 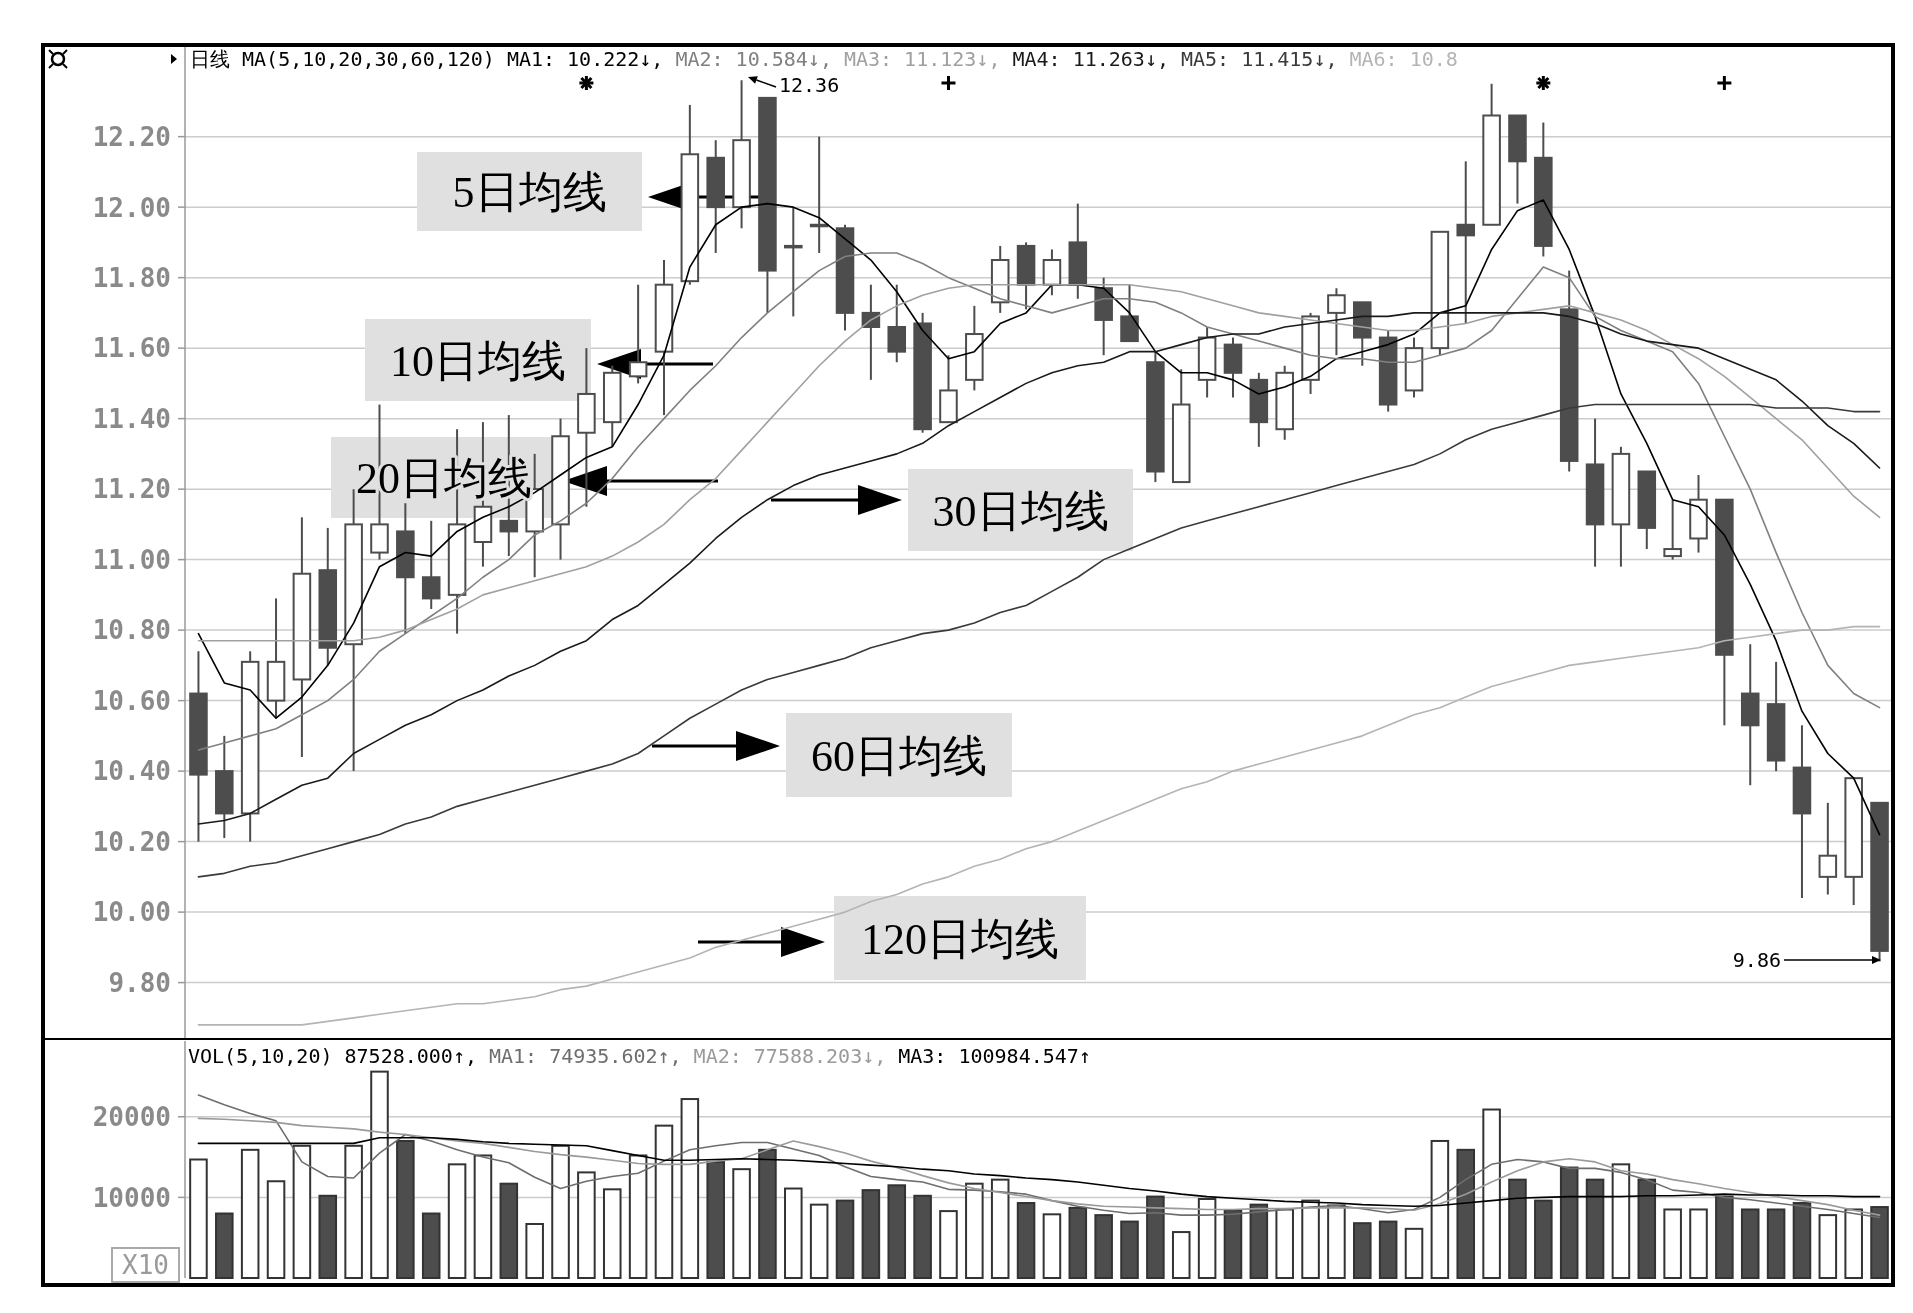 I want to click on text: MA3: 100984.547↑, so click(x=994, y=1056).